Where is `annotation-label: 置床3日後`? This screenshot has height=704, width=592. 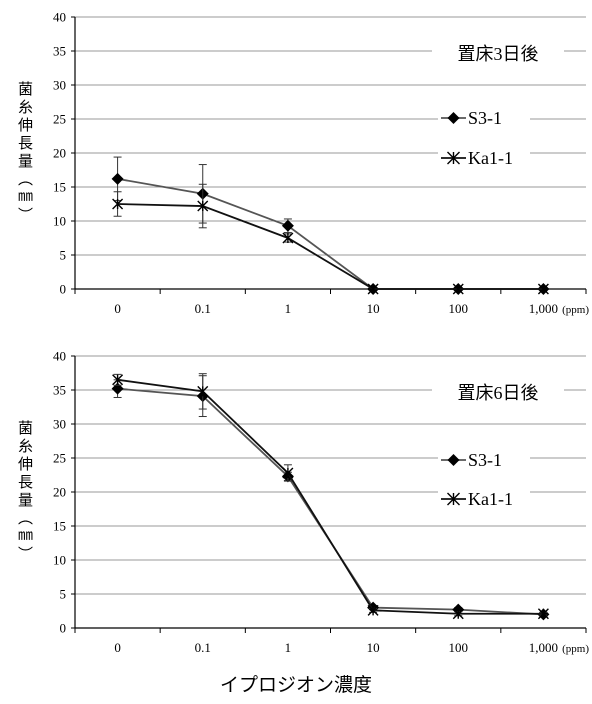 annotation-label: 置床3日後 is located at coordinates (498, 54).